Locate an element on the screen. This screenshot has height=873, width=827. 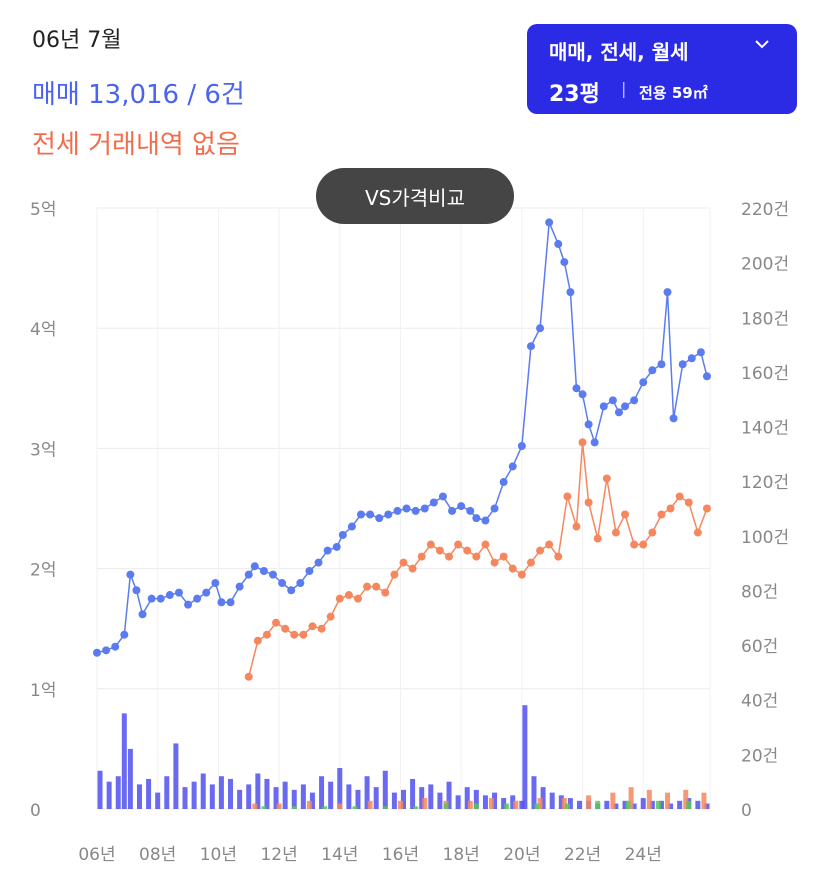
chevron-down-icon is located at coordinates (762, 46).